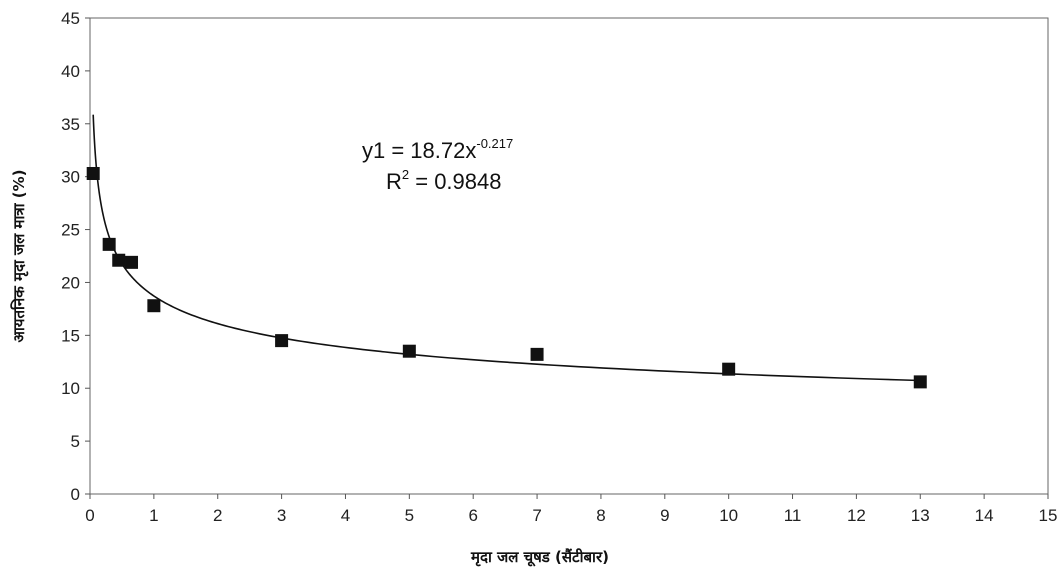 This screenshot has height=572, width=1064. Describe the element at coordinates (920, 515) in the screenshot. I see `x-tick-label: 13` at that location.